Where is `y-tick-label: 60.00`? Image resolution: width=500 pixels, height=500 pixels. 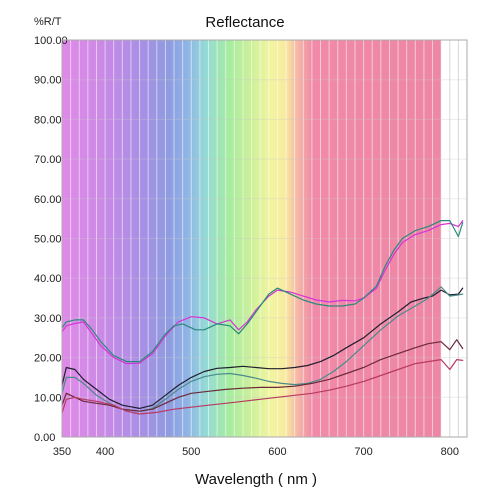 y-tick-label: 60.00 is located at coordinates (48, 200).